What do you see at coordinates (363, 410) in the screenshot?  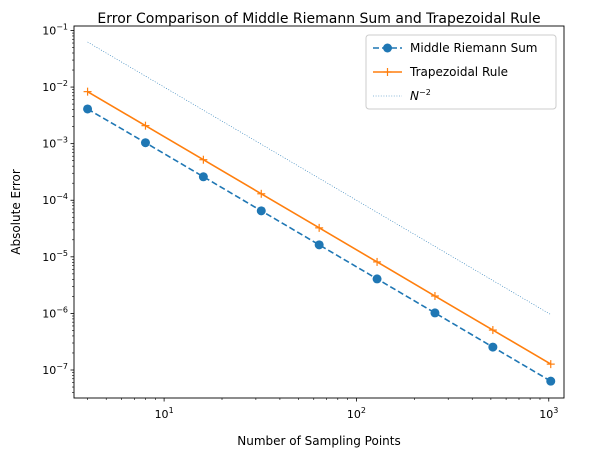 I see `tick-label-exponent: 2` at bounding box center [363, 410].